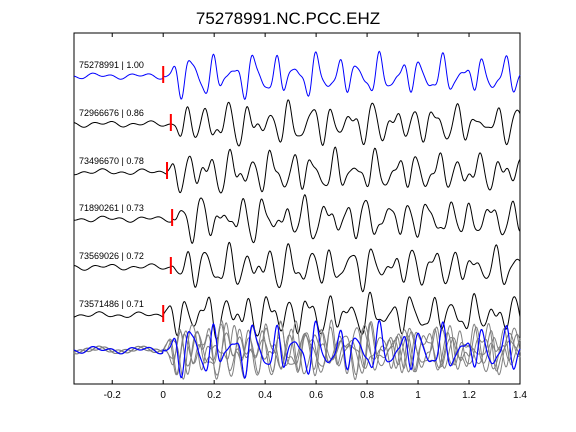 This screenshot has width=576, height=432. Describe the element at coordinates (469, 395) in the screenshot. I see `x-tick-label-7: 1.2` at that location.